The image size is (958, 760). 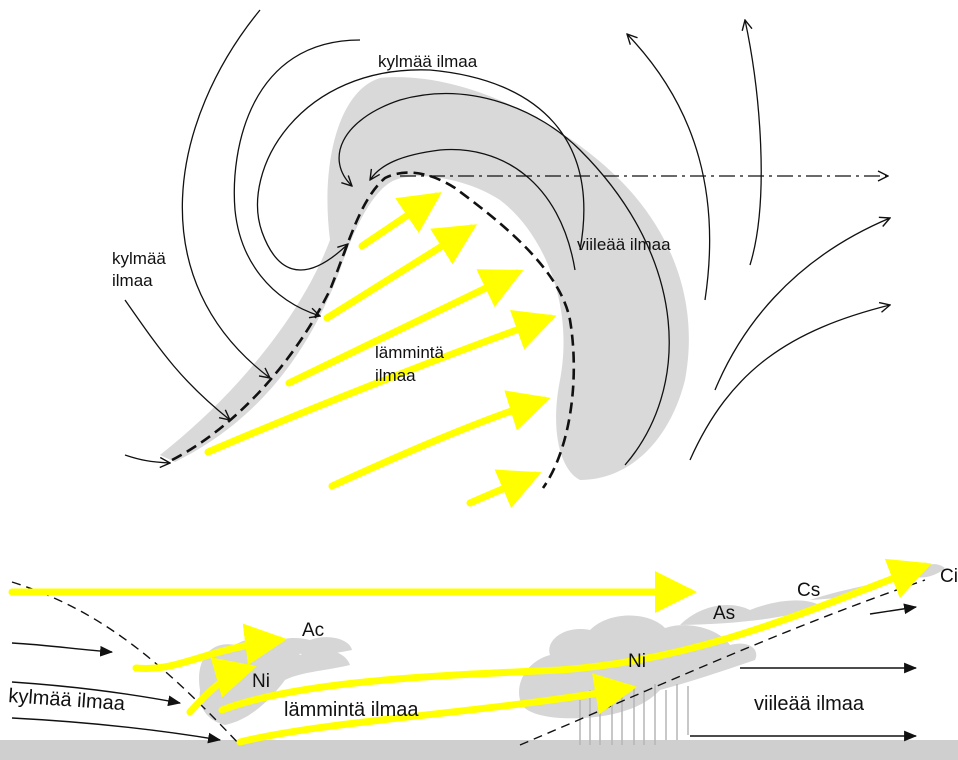 I want to click on label-ci: Ci, so click(x=949, y=576).